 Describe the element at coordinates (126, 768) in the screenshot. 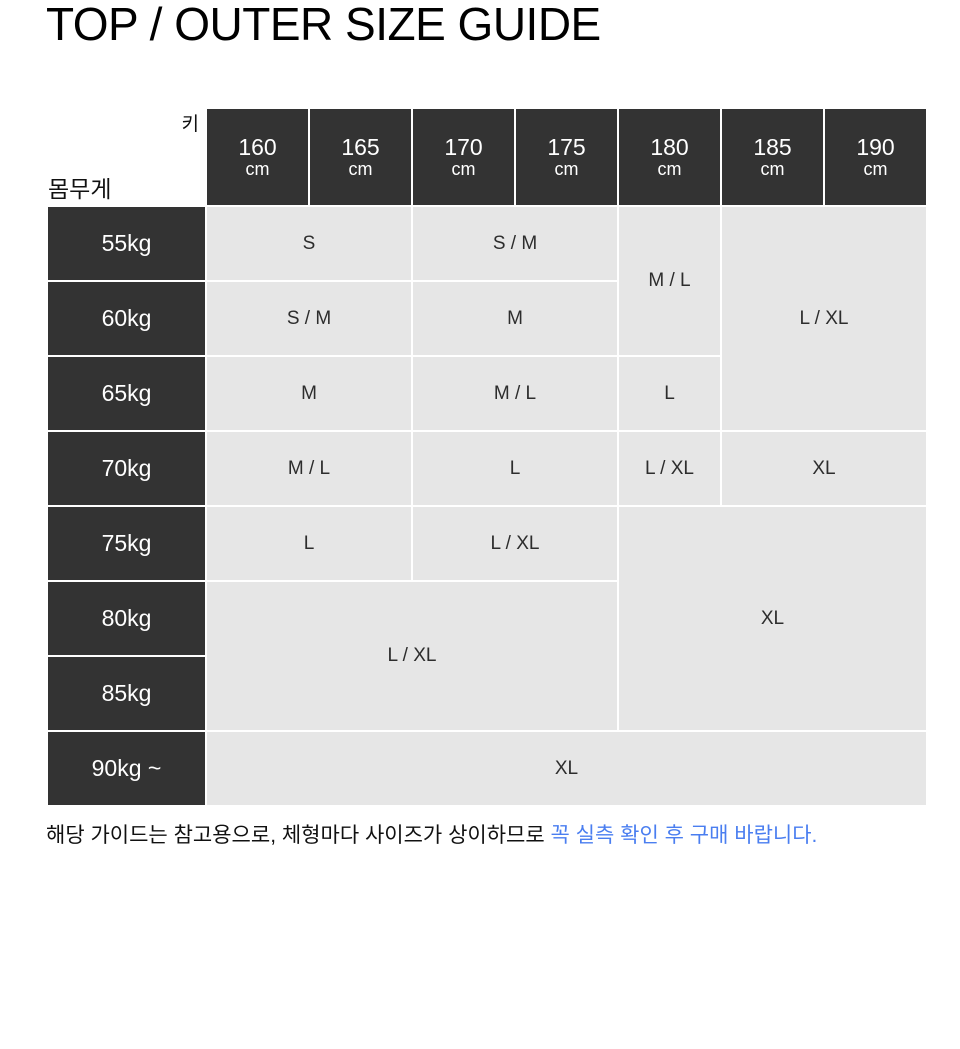

I see `row-header-90kg: 90kg ~` at that location.